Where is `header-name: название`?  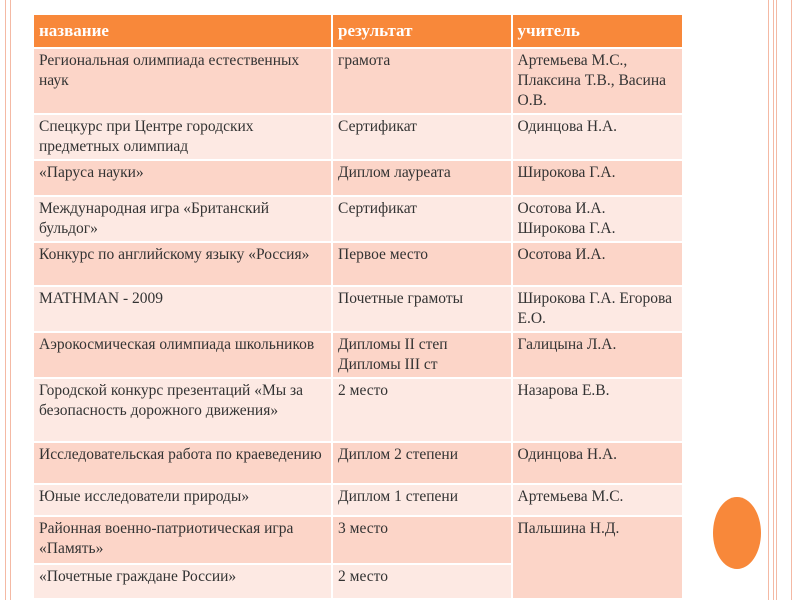 header-name: название is located at coordinates (182, 31).